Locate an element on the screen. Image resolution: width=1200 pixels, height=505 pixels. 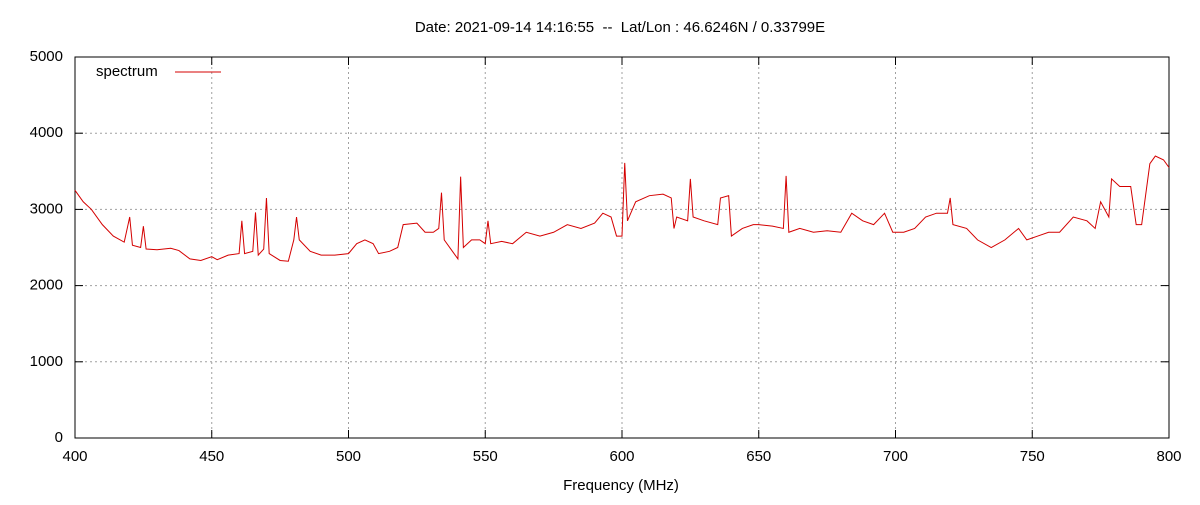
x-tick-label: 400 is located at coordinates (74, 456).